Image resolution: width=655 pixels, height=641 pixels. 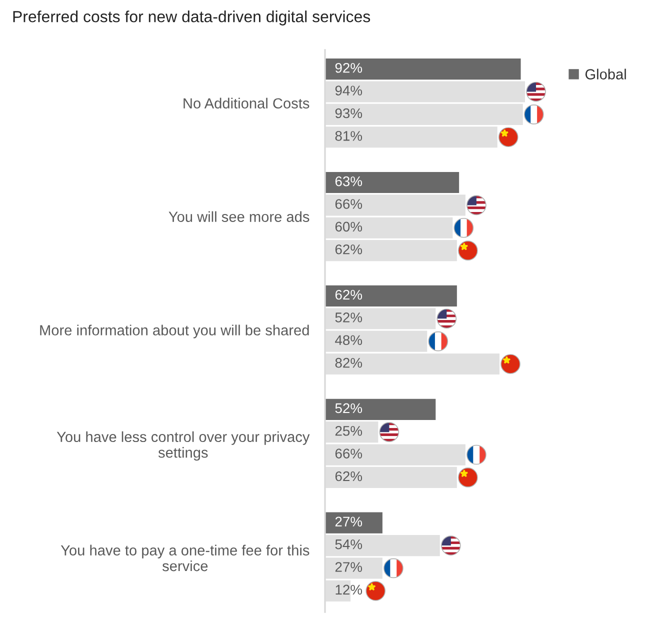 What do you see at coordinates (247, 103) in the screenshot?
I see `y-tick-label: No Additional Costs` at bounding box center [247, 103].